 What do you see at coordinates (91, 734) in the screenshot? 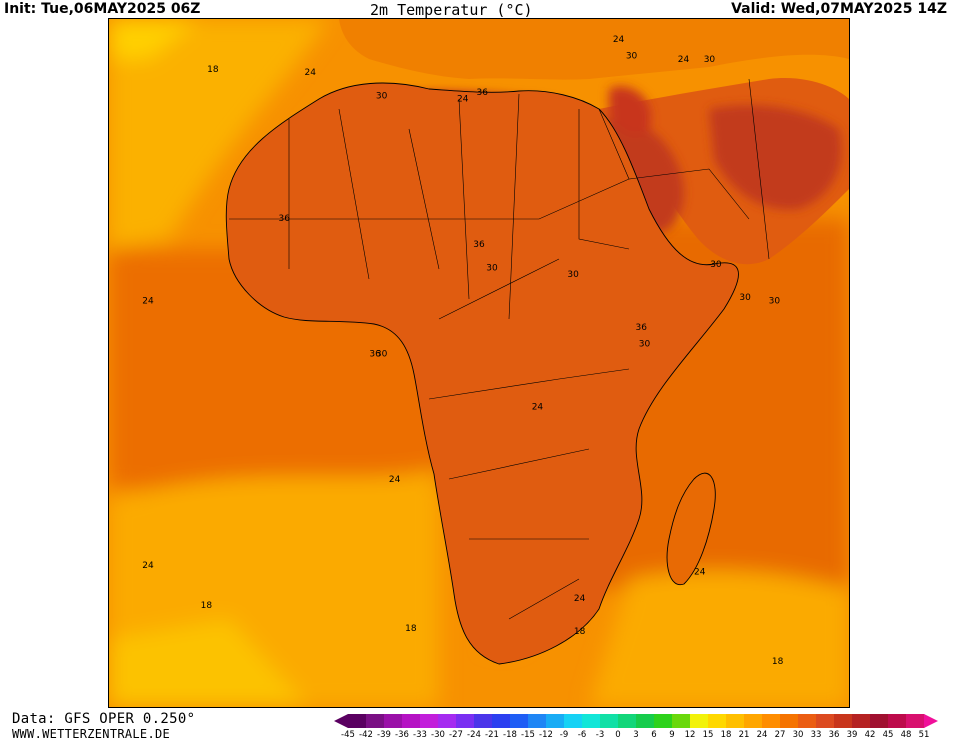
I see `website-label: WWW.WETTERZENTRALE.DE` at bounding box center [91, 734].